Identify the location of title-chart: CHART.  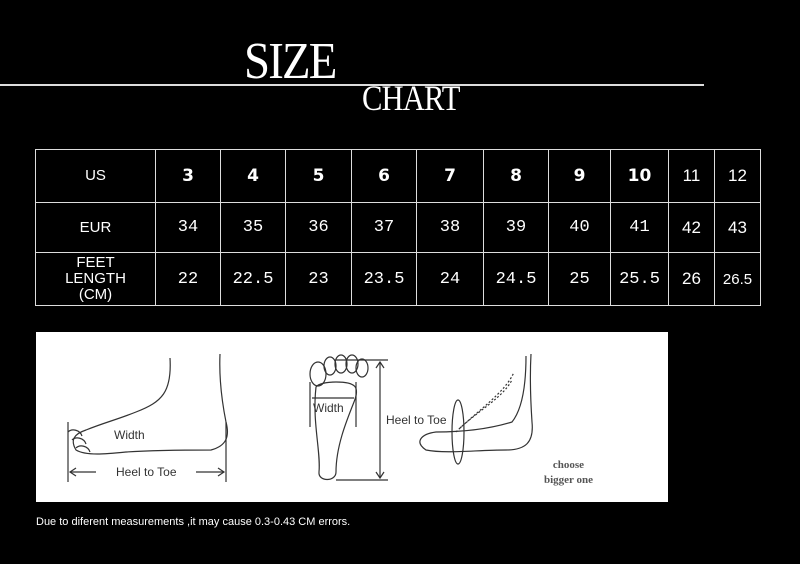
(411, 98).